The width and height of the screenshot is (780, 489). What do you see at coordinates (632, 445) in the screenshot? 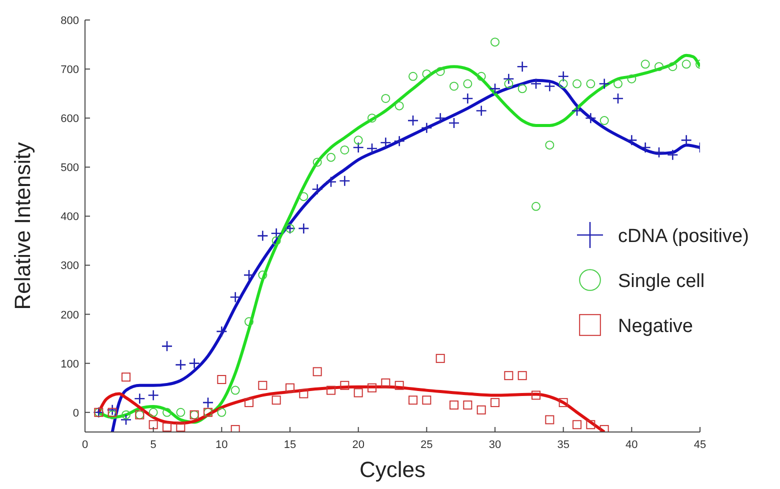
I see `x-tick-label: 40` at bounding box center [632, 445].